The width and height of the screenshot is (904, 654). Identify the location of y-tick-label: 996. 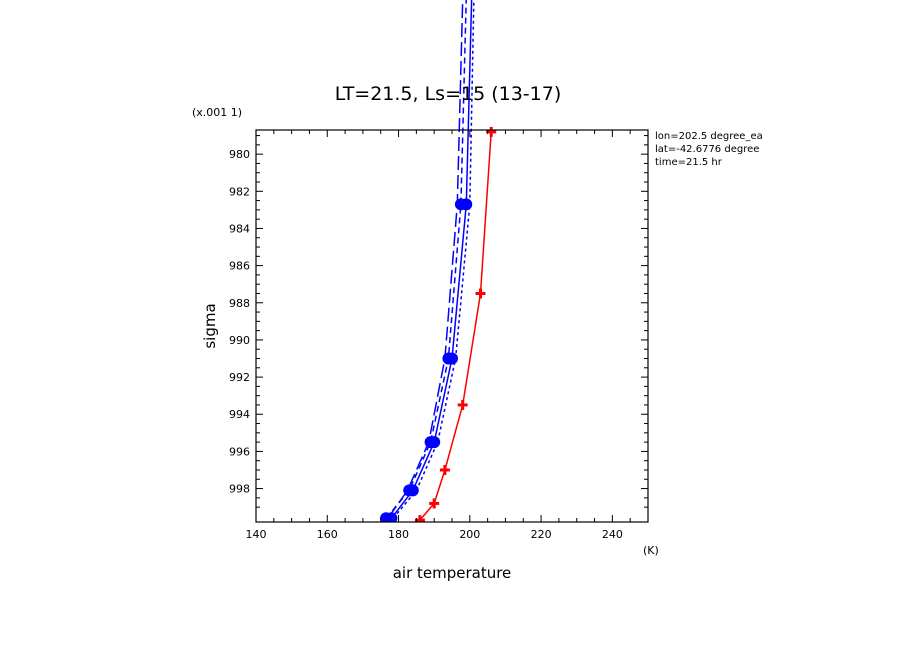
(239, 451).